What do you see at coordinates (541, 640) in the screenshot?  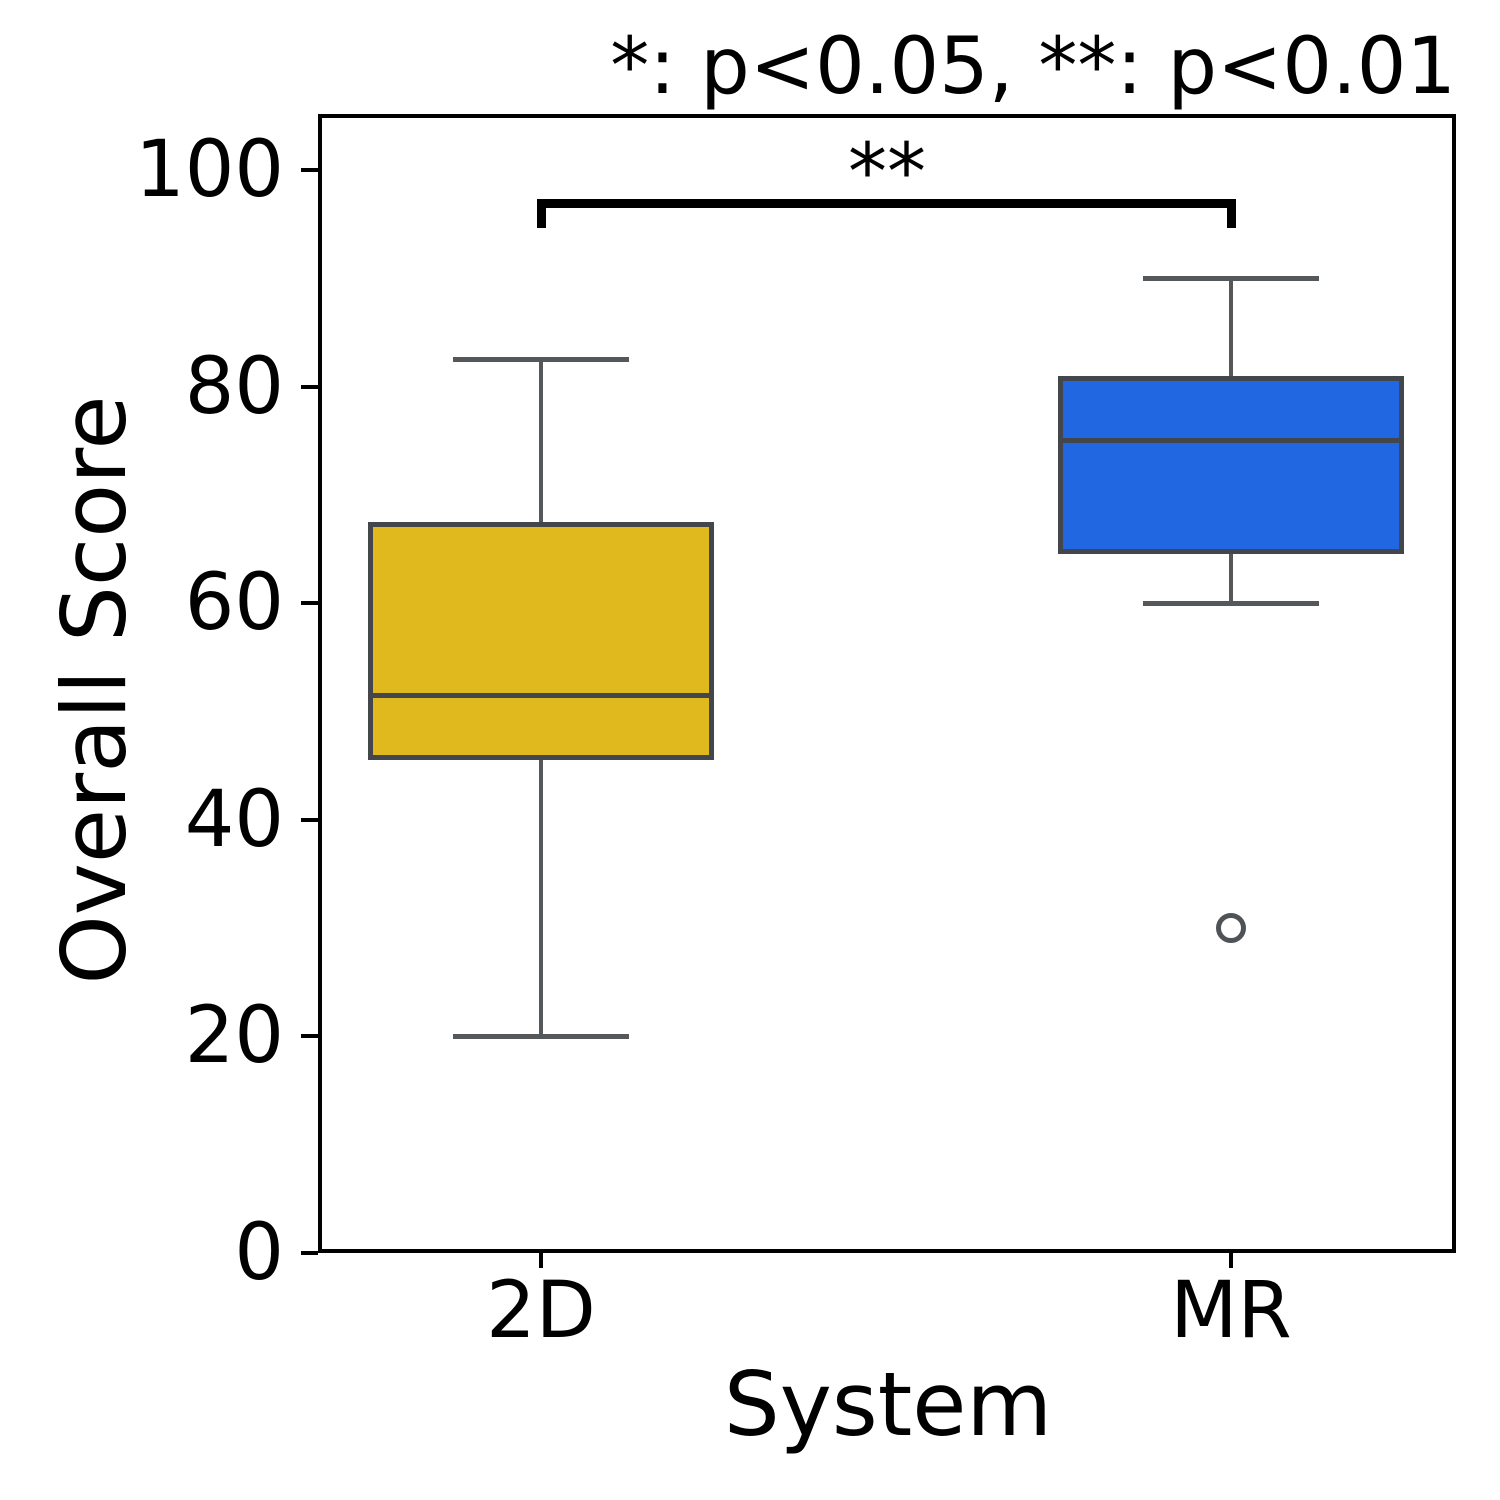 I see `box-2d` at bounding box center [541, 640].